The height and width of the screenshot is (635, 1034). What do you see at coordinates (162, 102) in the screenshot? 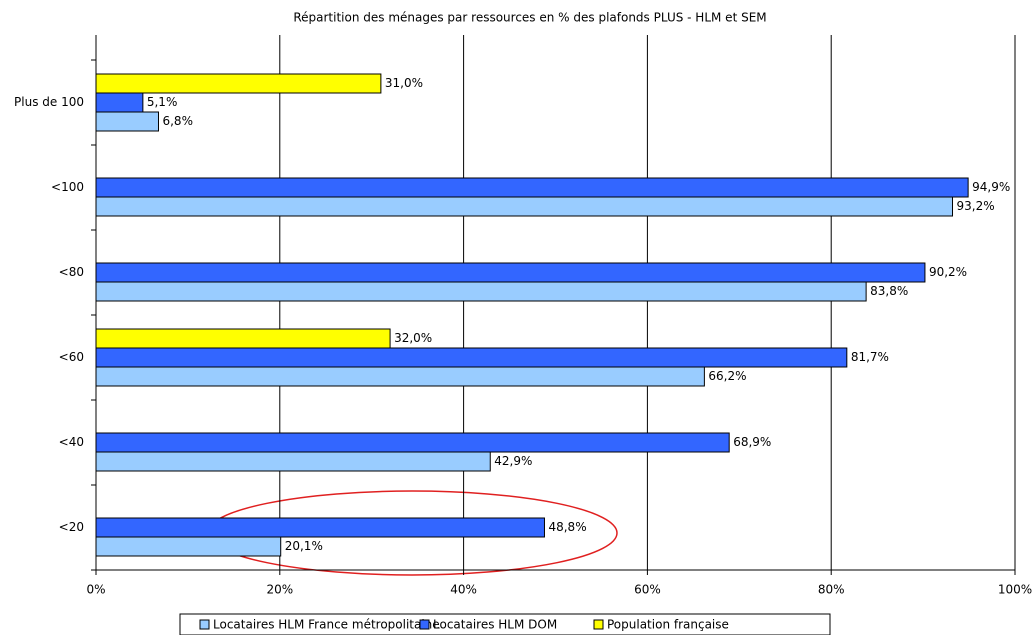
I see `data-label: 5,1%` at bounding box center [162, 102].